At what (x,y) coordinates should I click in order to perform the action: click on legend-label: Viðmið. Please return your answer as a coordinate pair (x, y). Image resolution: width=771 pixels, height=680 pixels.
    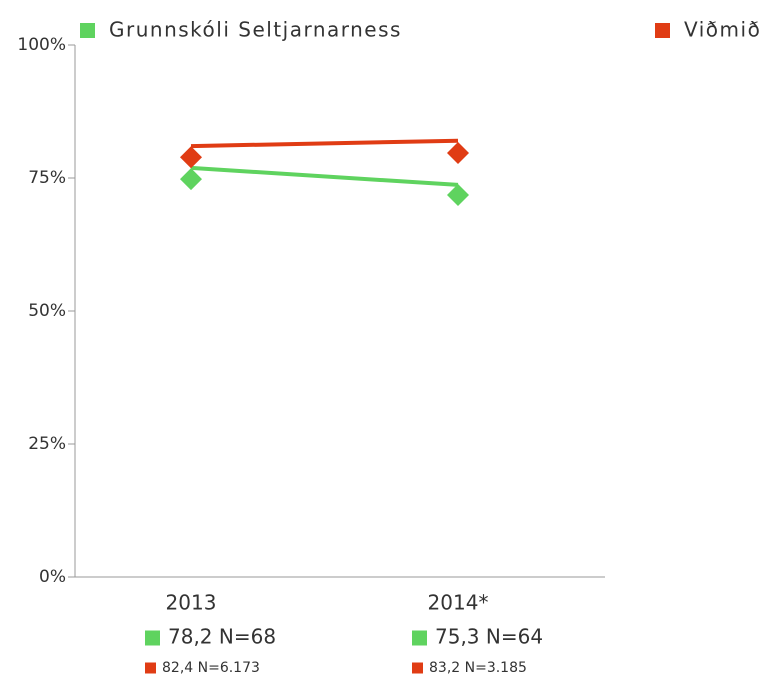
    Looking at the image, I should click on (722, 30).